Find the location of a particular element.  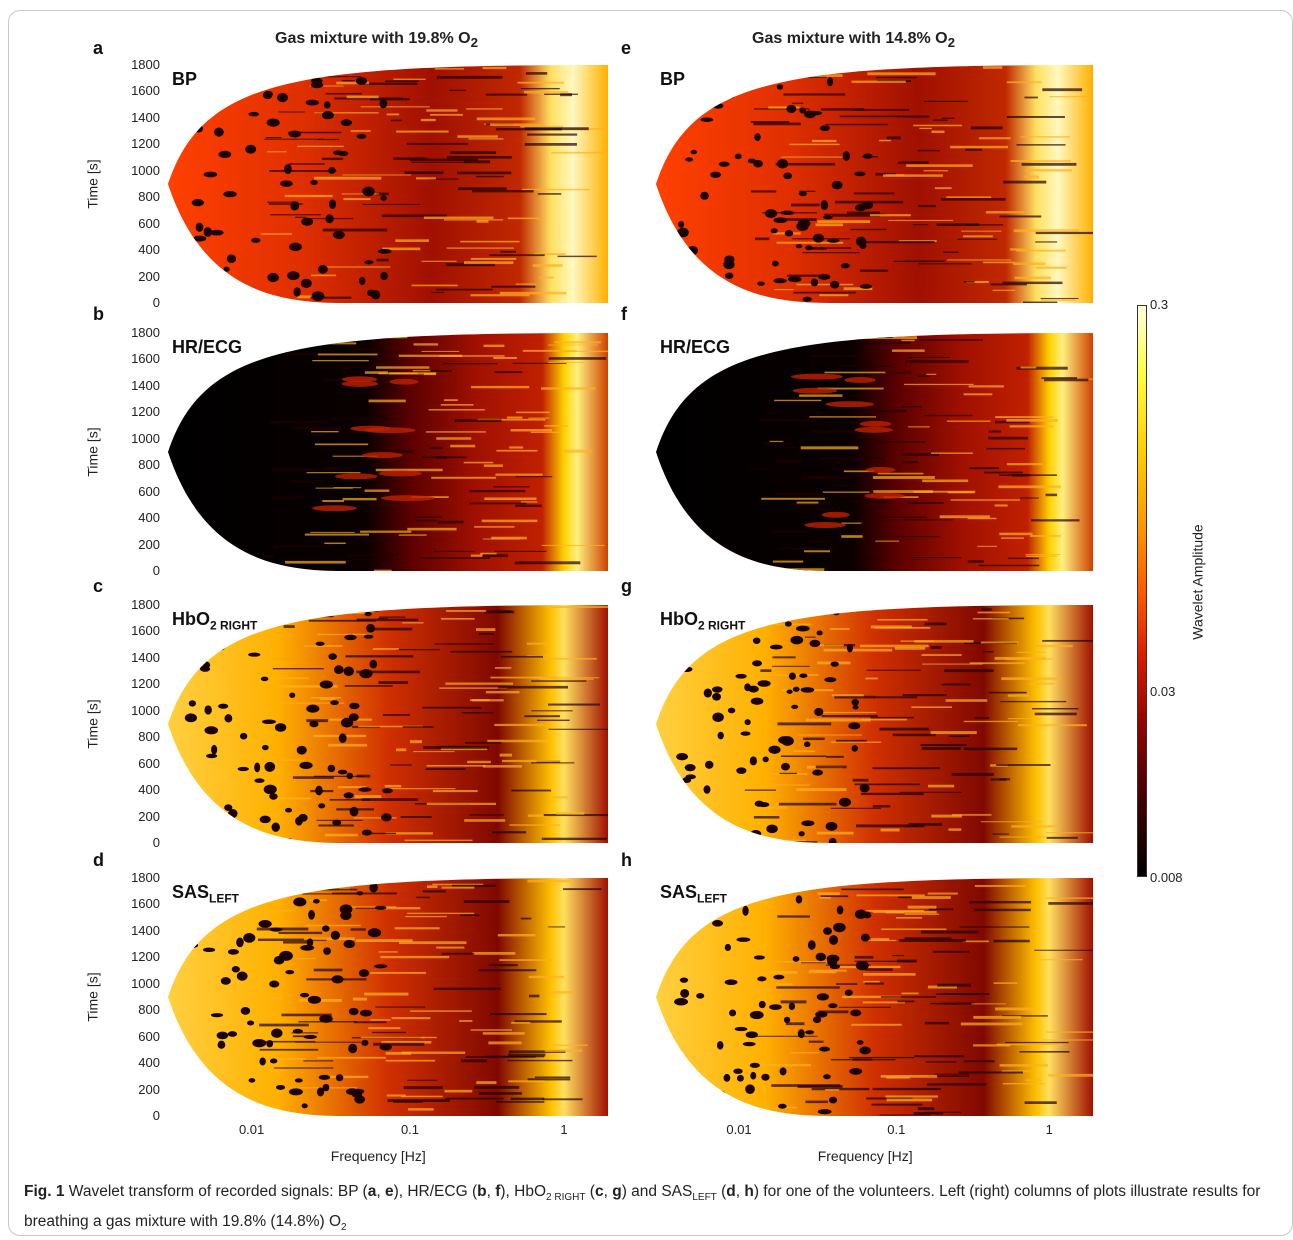

panel-letter-c: c is located at coordinates (98, 586).